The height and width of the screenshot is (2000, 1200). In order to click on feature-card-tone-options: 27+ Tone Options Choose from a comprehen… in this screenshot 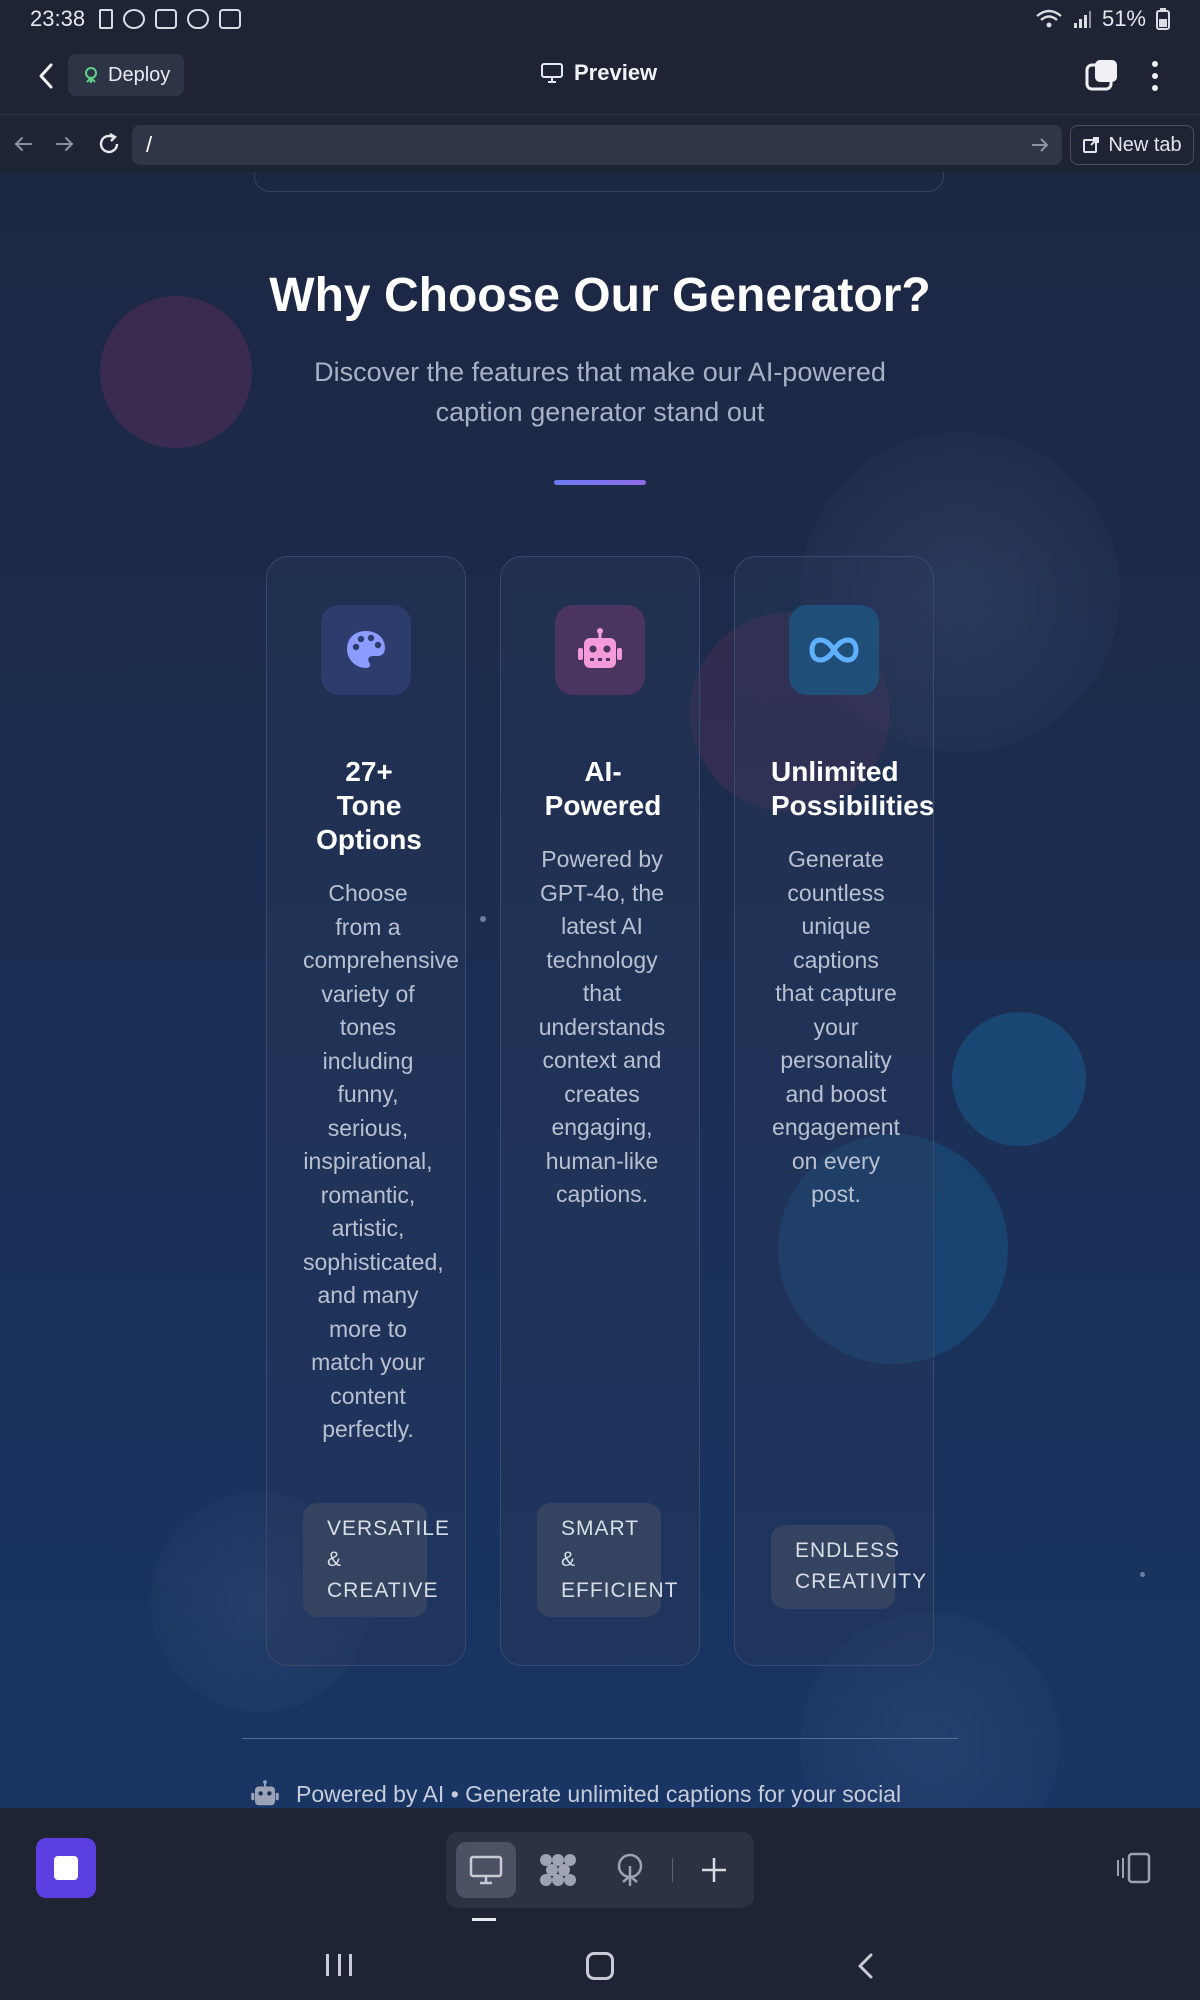, I will do `click(366, 1111)`.